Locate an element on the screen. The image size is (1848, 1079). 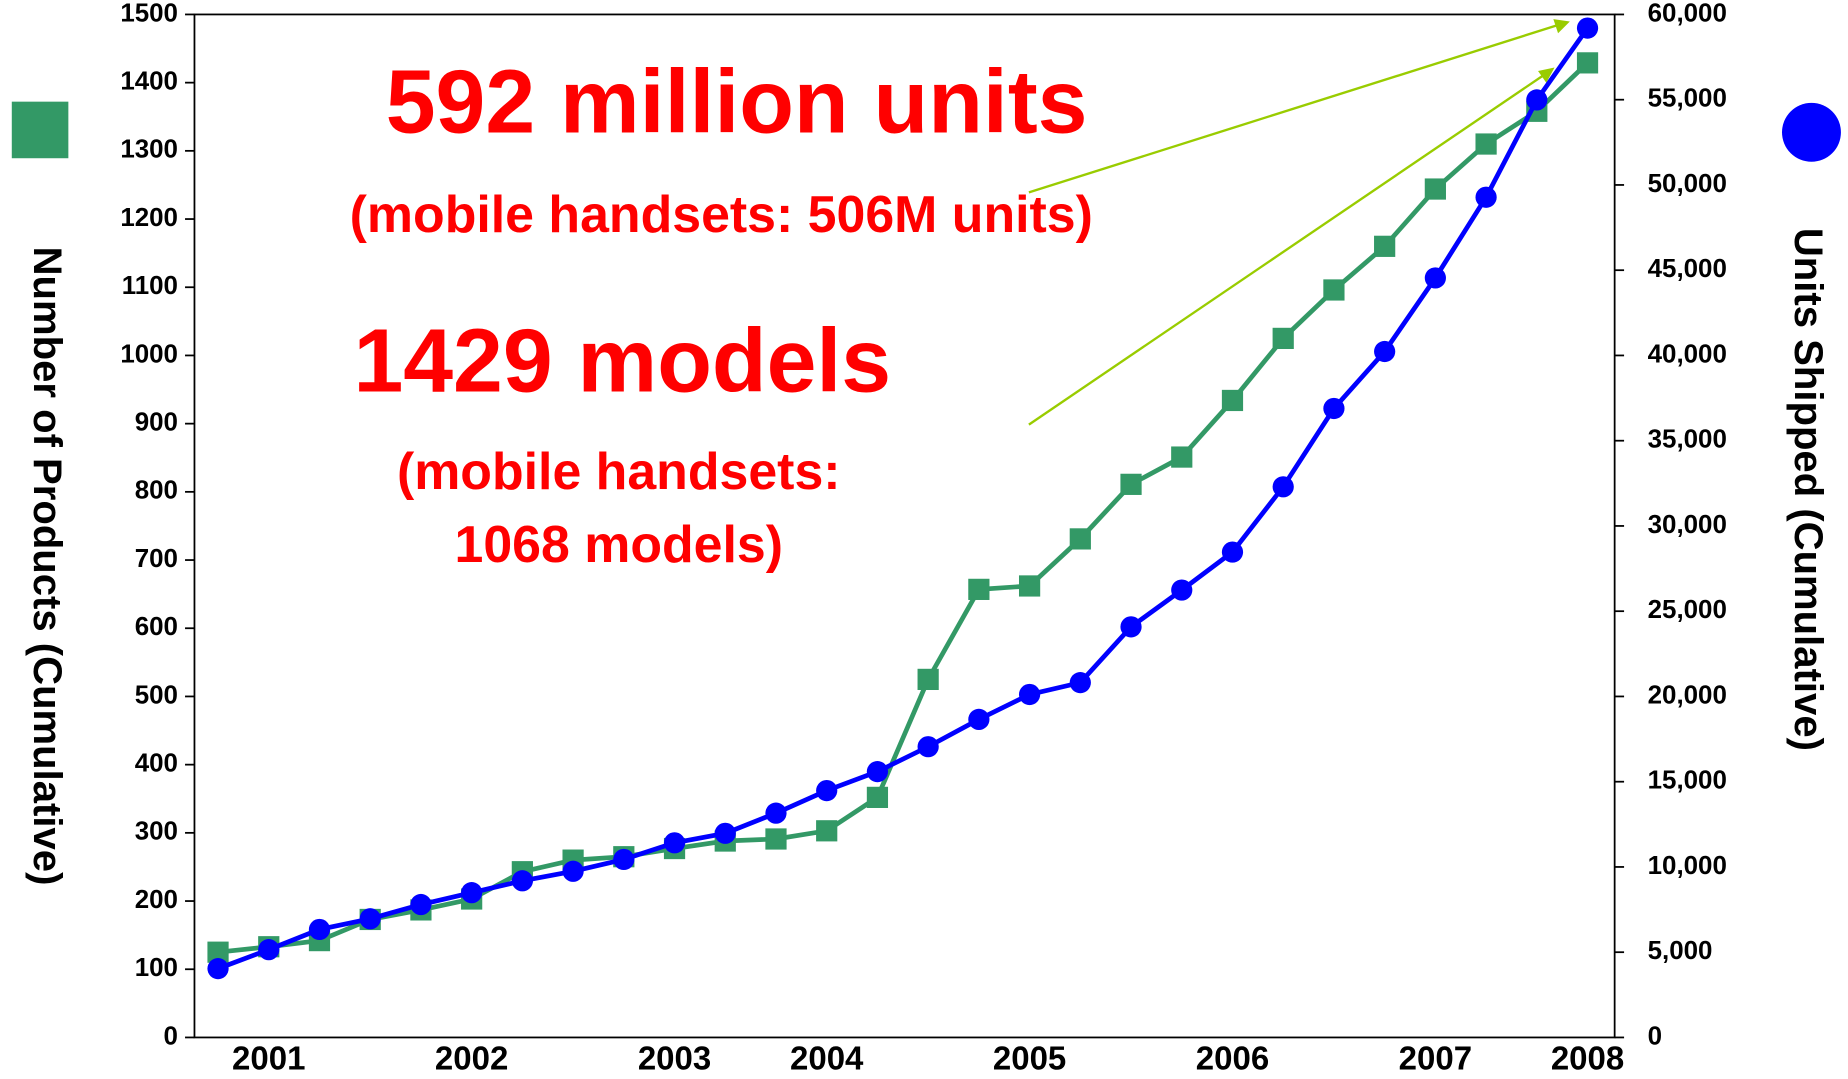
y2-tick-label: 30,000 is located at coordinates (1687, 525).